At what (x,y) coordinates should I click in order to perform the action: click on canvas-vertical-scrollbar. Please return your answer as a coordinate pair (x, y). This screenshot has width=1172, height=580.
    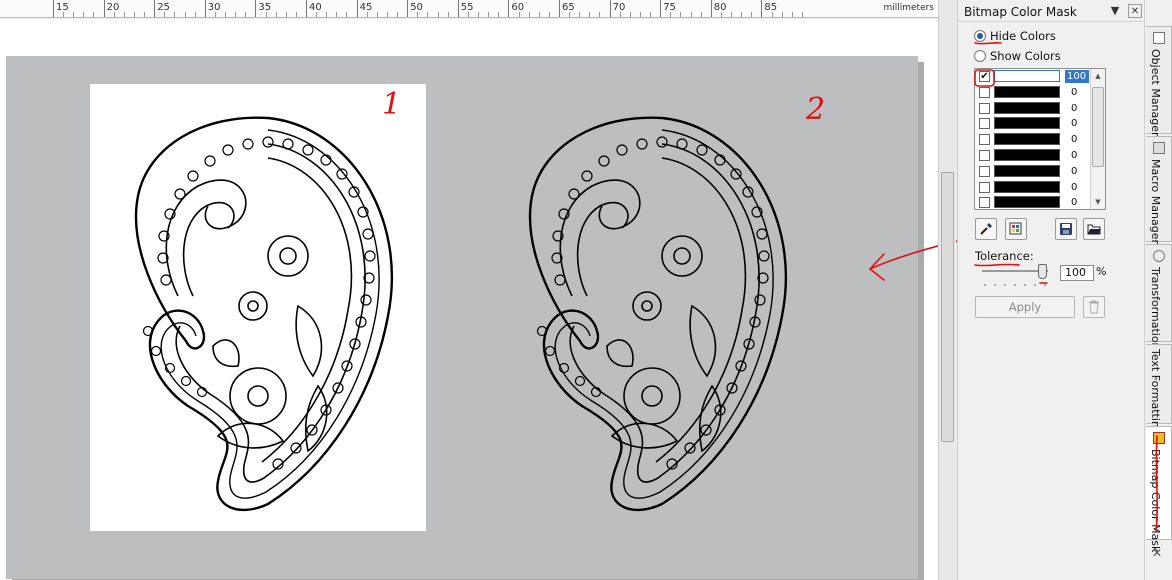
    Looking at the image, I should click on (947, 290).